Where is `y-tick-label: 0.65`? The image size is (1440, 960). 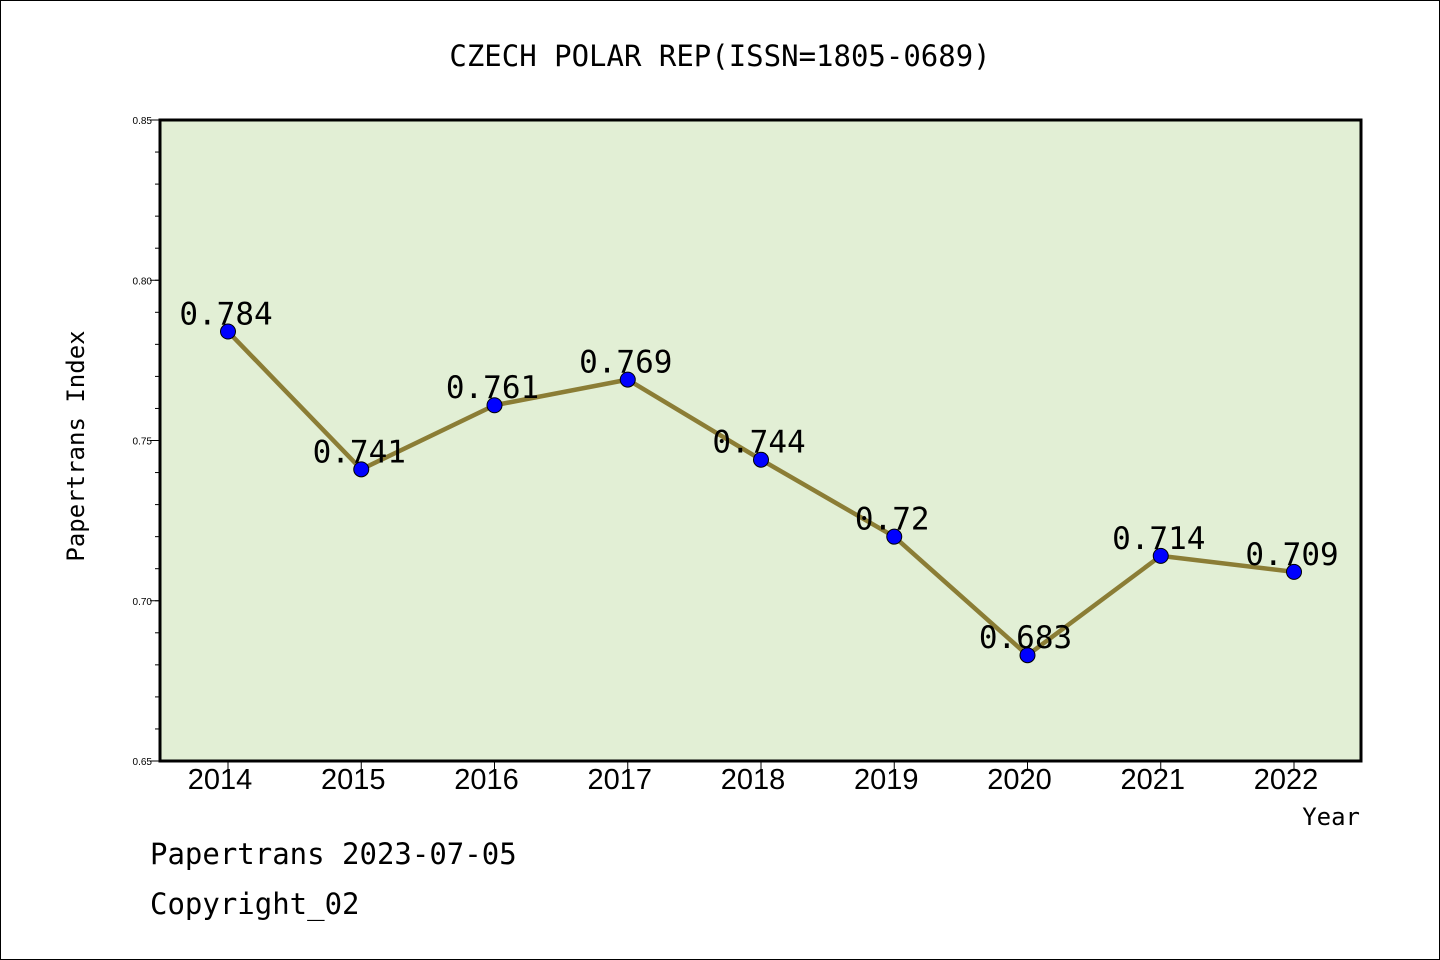
y-tick-label: 0.65 is located at coordinates (143, 762).